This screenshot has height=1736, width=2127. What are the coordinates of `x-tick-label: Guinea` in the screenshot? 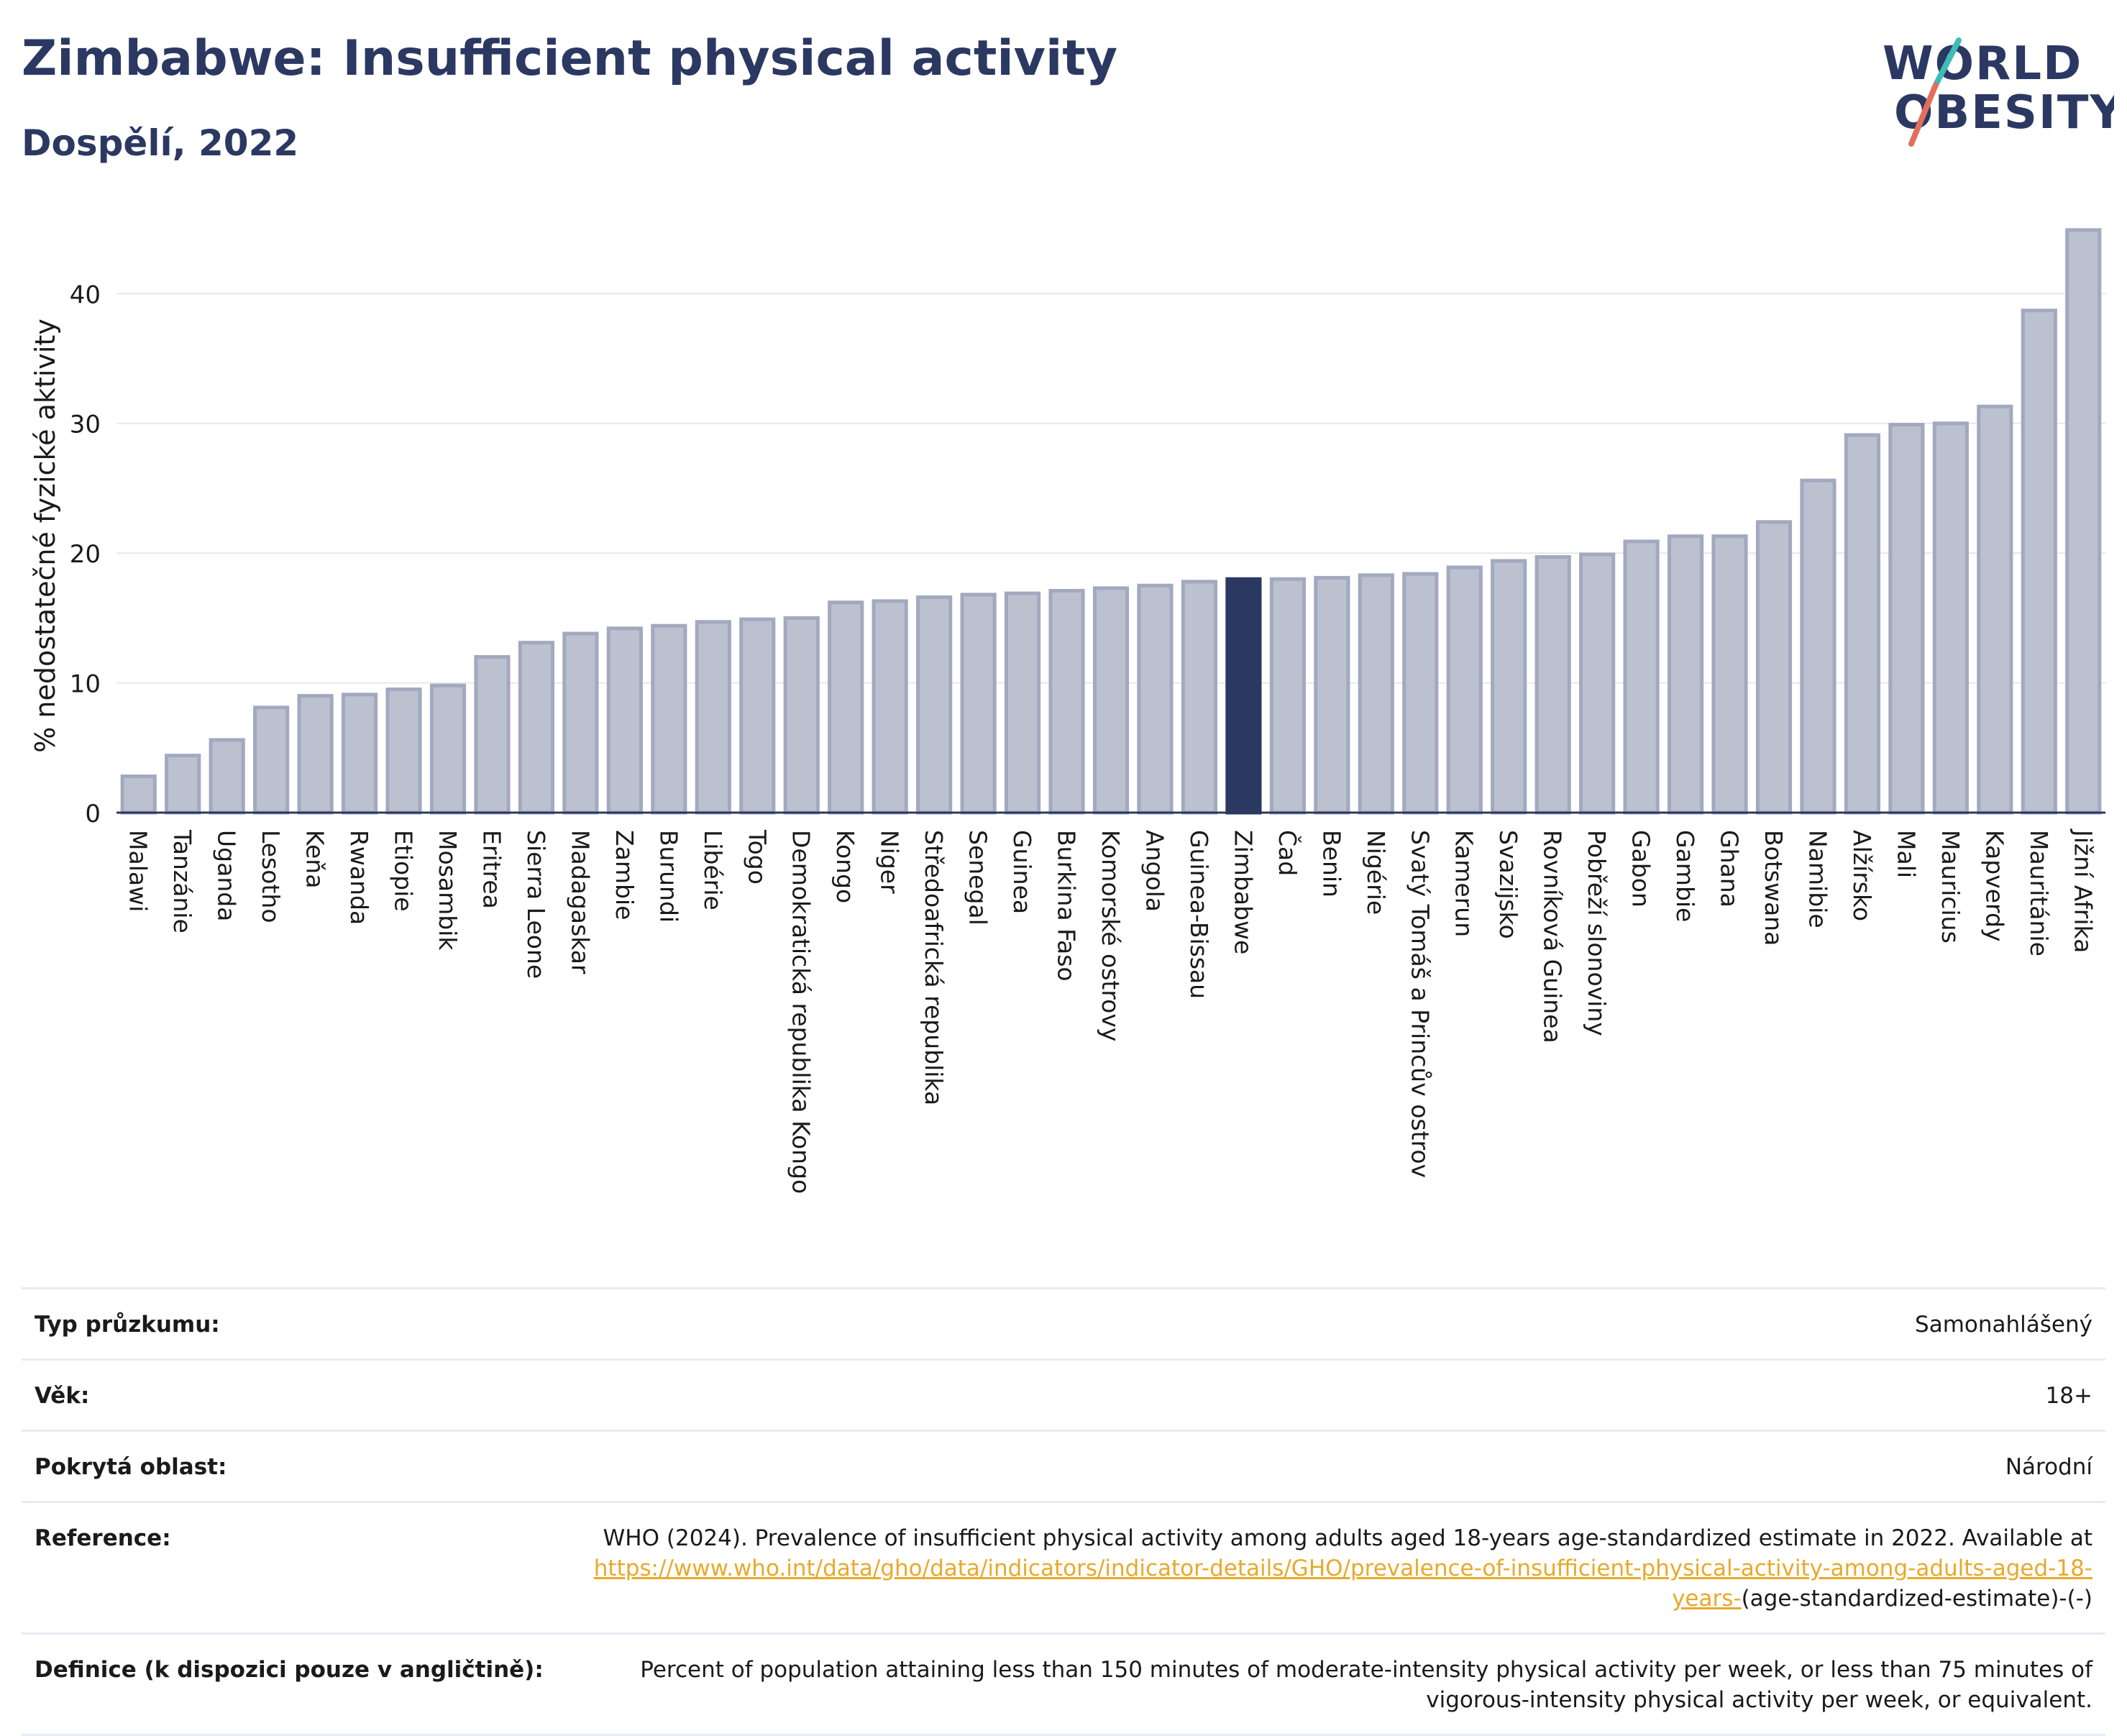 It's located at (1022, 872).